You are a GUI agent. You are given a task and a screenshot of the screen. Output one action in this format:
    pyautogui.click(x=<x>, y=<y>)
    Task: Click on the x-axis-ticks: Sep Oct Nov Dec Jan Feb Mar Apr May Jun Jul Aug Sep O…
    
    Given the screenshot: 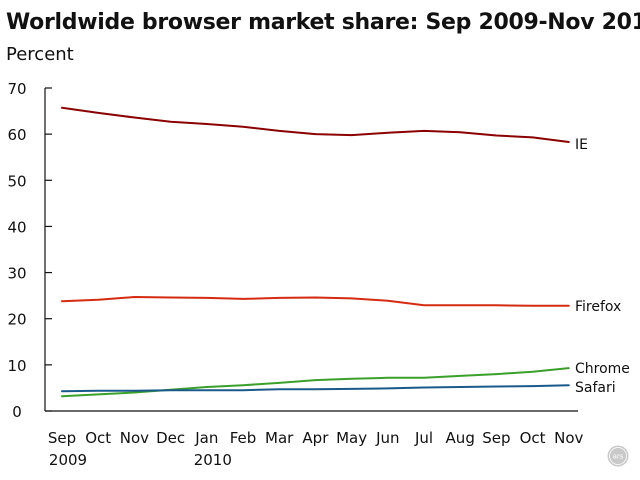 What is the action you would take?
    pyautogui.click(x=316, y=449)
    